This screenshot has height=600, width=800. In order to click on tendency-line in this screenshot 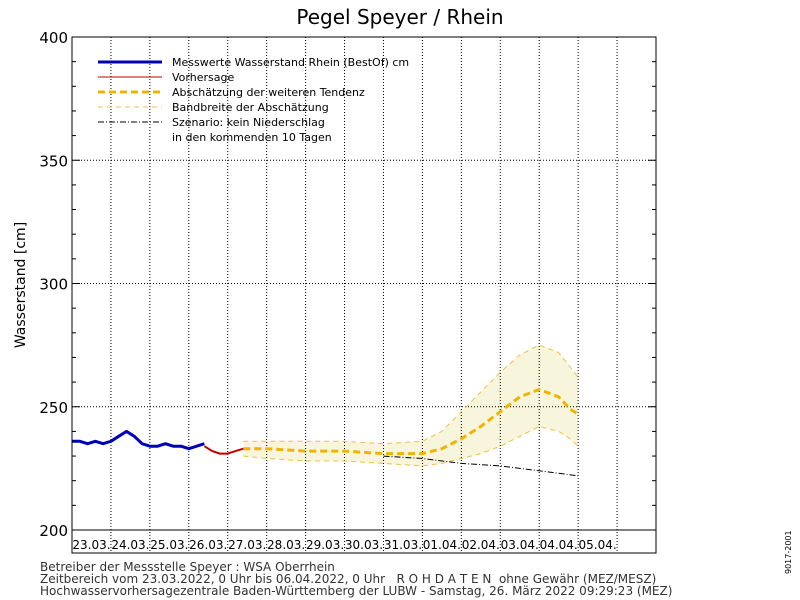, I will do `click(411, 421)`.